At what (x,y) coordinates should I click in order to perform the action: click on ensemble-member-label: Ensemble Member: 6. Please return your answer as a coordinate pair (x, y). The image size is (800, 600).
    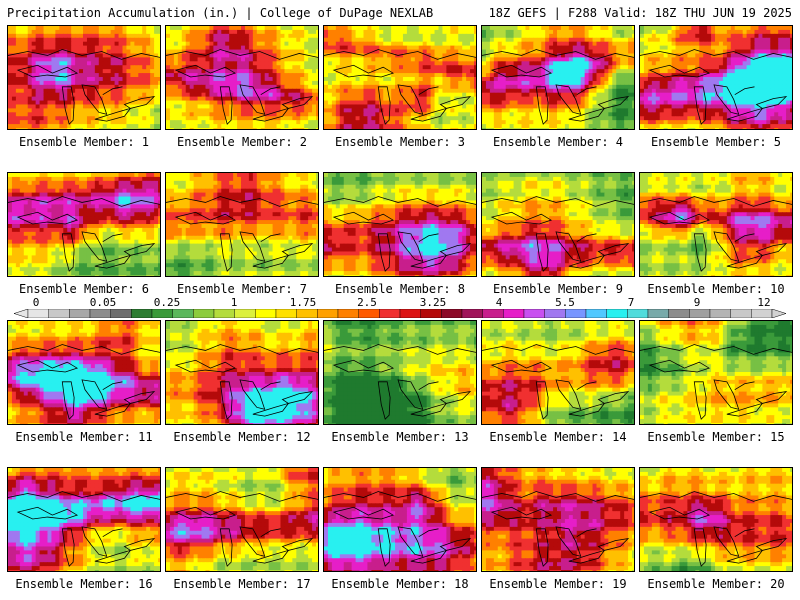
    Looking at the image, I should click on (84, 289).